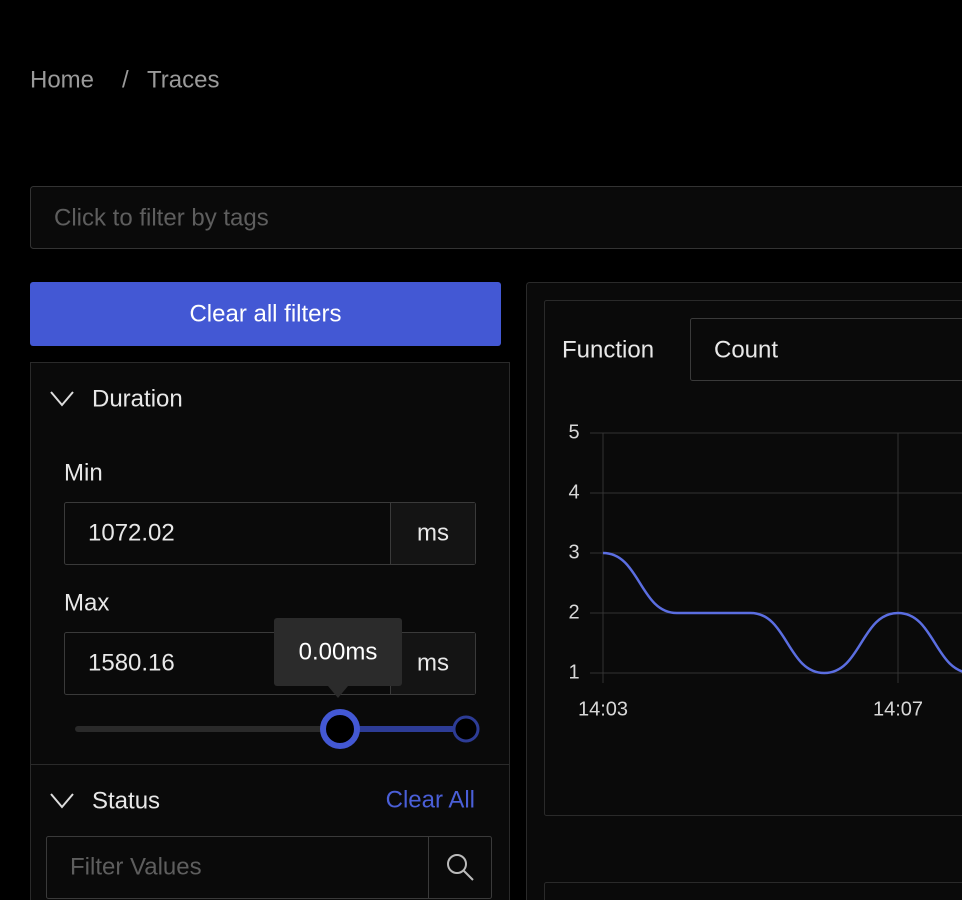 This screenshot has width=962, height=900. Describe the element at coordinates (573, 672) in the screenshot. I see `y-tick-label: 1` at that location.